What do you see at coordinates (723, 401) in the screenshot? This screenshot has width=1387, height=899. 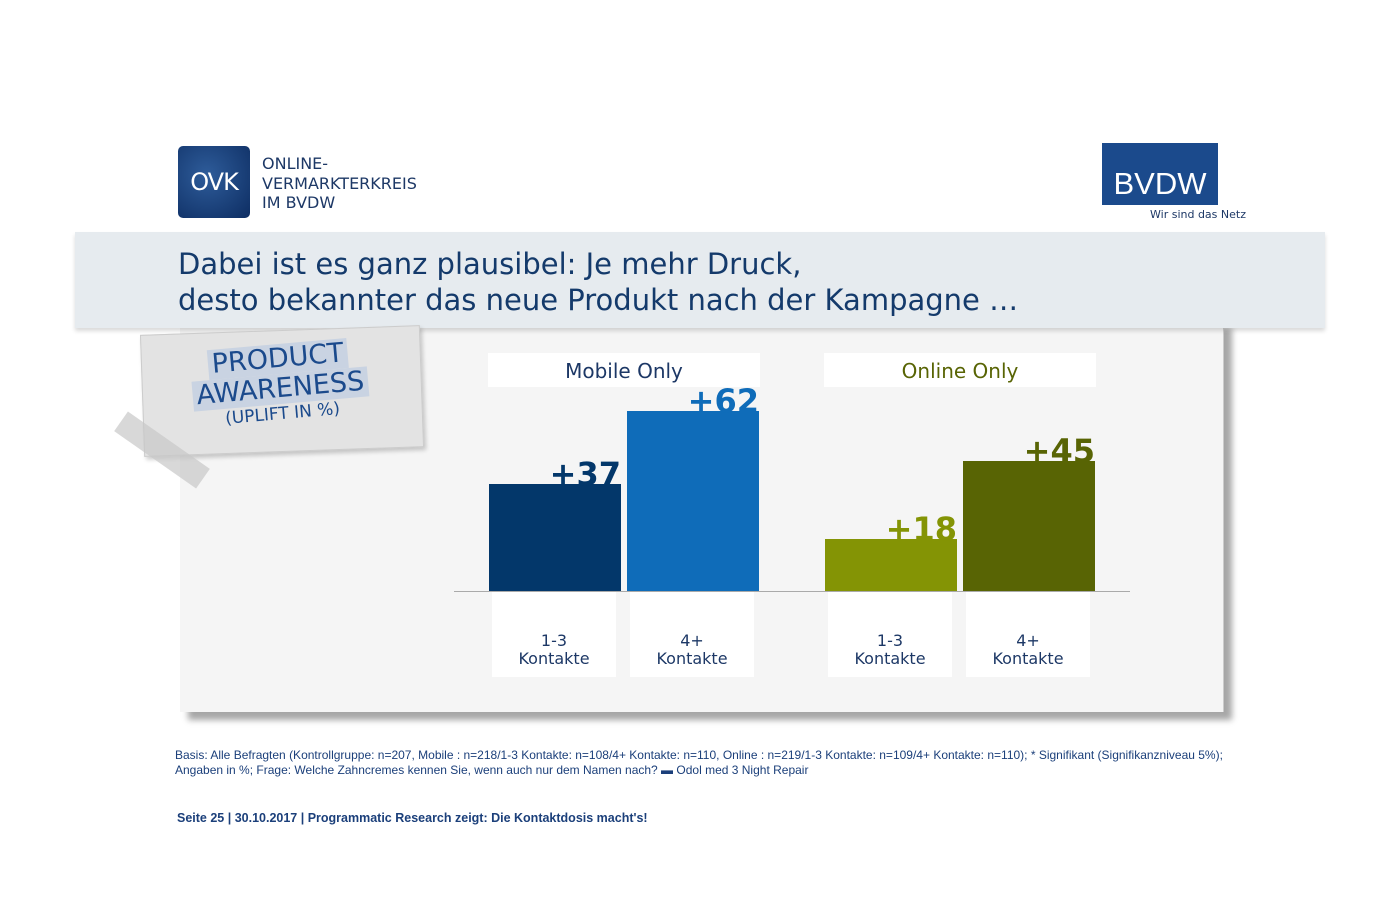 I see `data-label: +62` at bounding box center [723, 401].